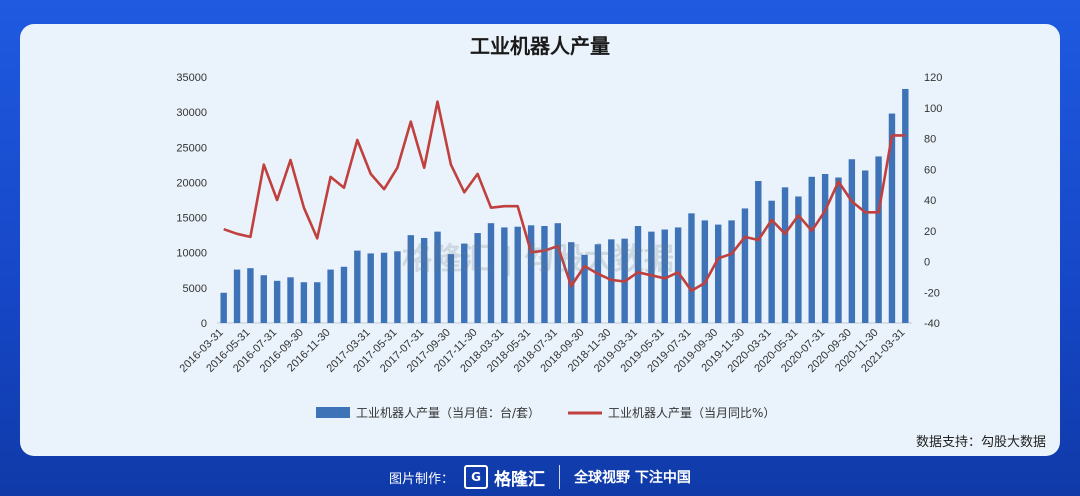  What do you see at coordinates (333, 412) in the screenshot?
I see `legend-bar-swatch` at bounding box center [333, 412].